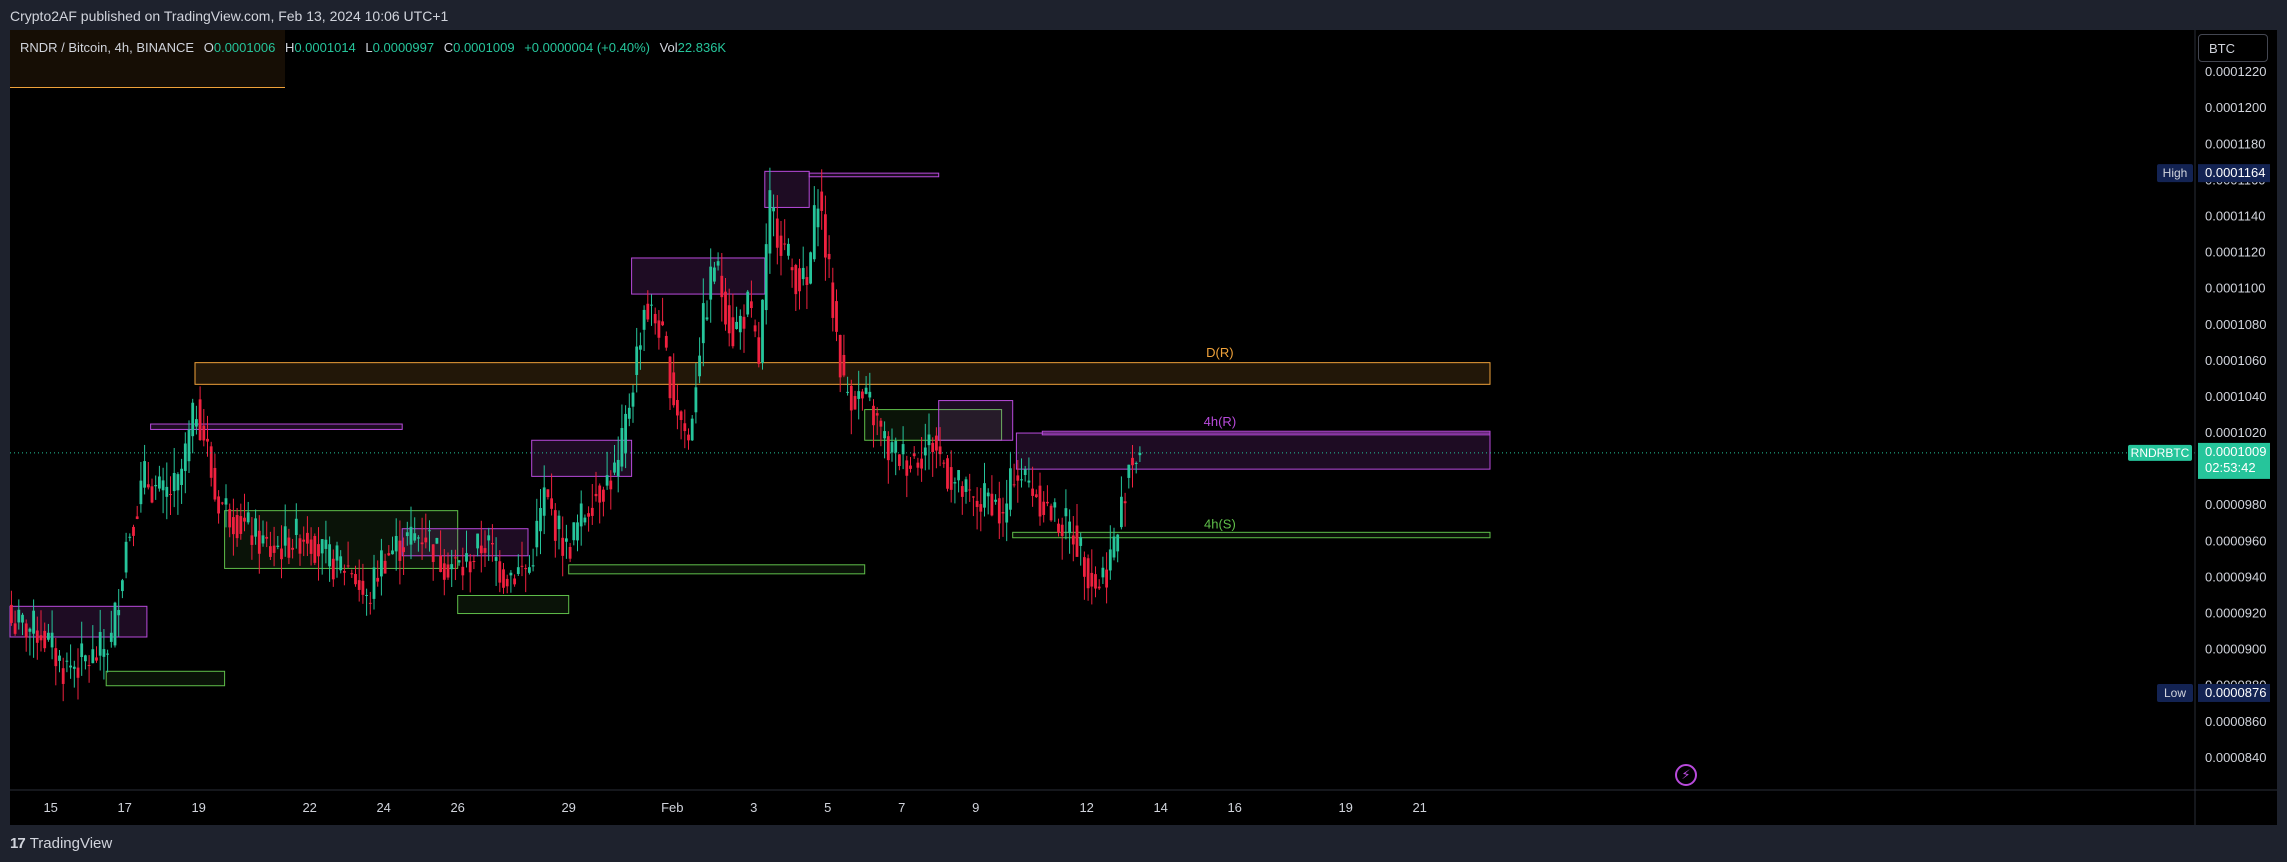 This screenshot has height=862, width=2287. Describe the element at coordinates (309, 807) in the screenshot. I see `x-tick-label: 22` at that location.